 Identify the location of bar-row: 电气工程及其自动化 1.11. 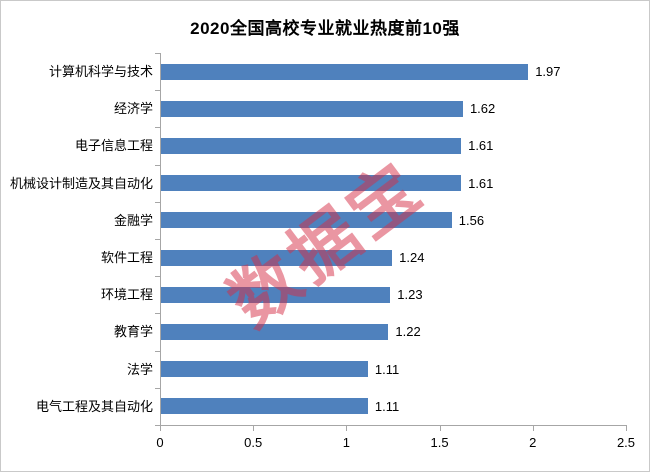
(325, 406).